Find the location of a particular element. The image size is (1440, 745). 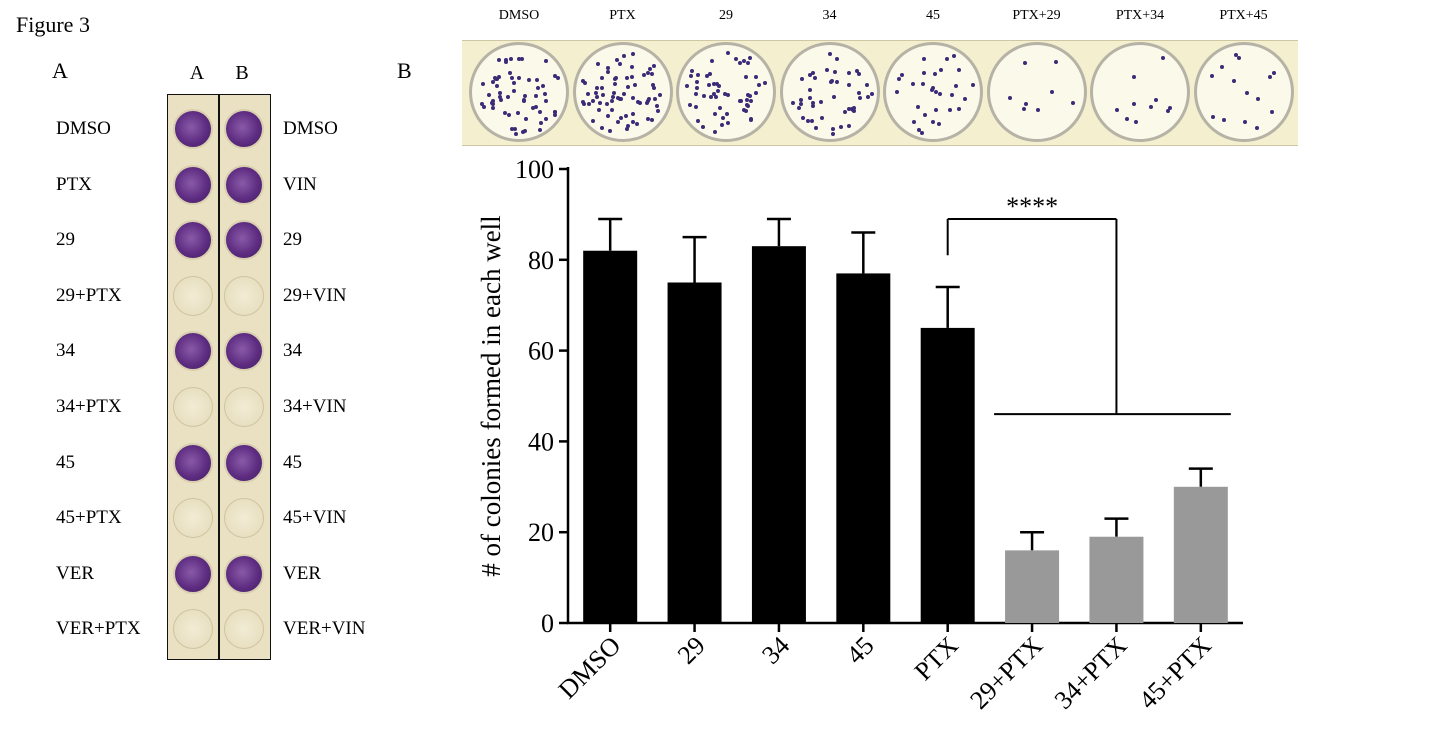

dish-label: PTX+45 is located at coordinates (1243, 15).